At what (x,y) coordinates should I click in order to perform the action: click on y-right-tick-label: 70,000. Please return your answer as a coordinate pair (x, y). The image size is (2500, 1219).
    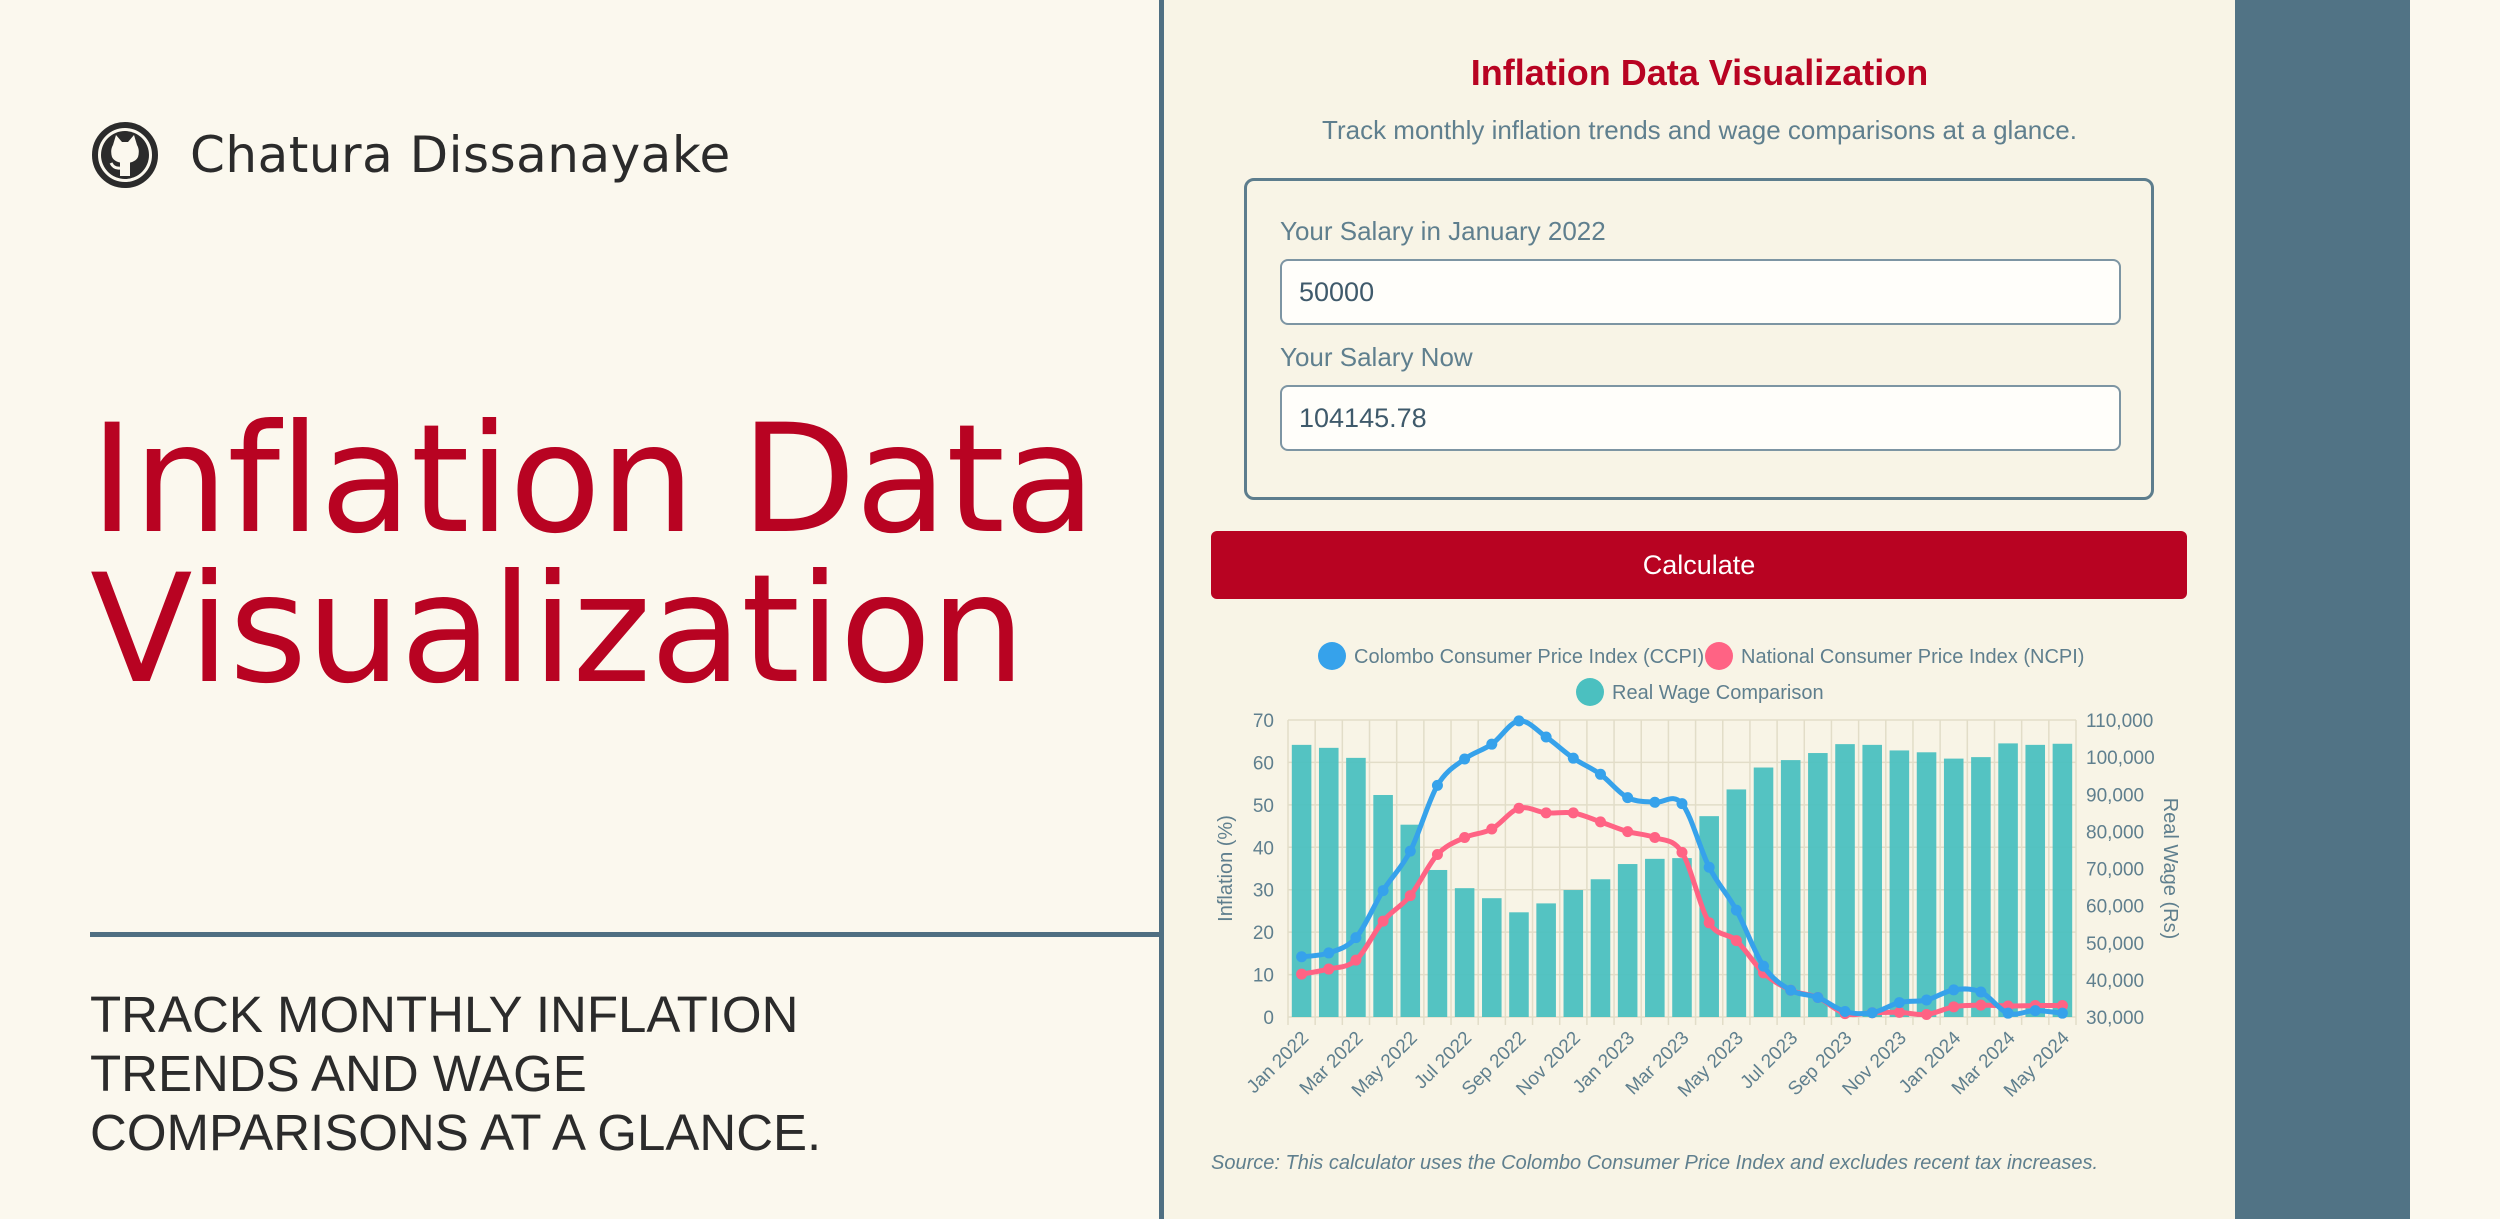
    Looking at the image, I should click on (2115, 870).